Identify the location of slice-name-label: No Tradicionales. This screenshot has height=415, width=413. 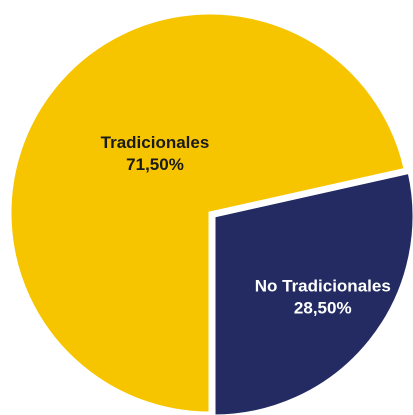
(323, 286).